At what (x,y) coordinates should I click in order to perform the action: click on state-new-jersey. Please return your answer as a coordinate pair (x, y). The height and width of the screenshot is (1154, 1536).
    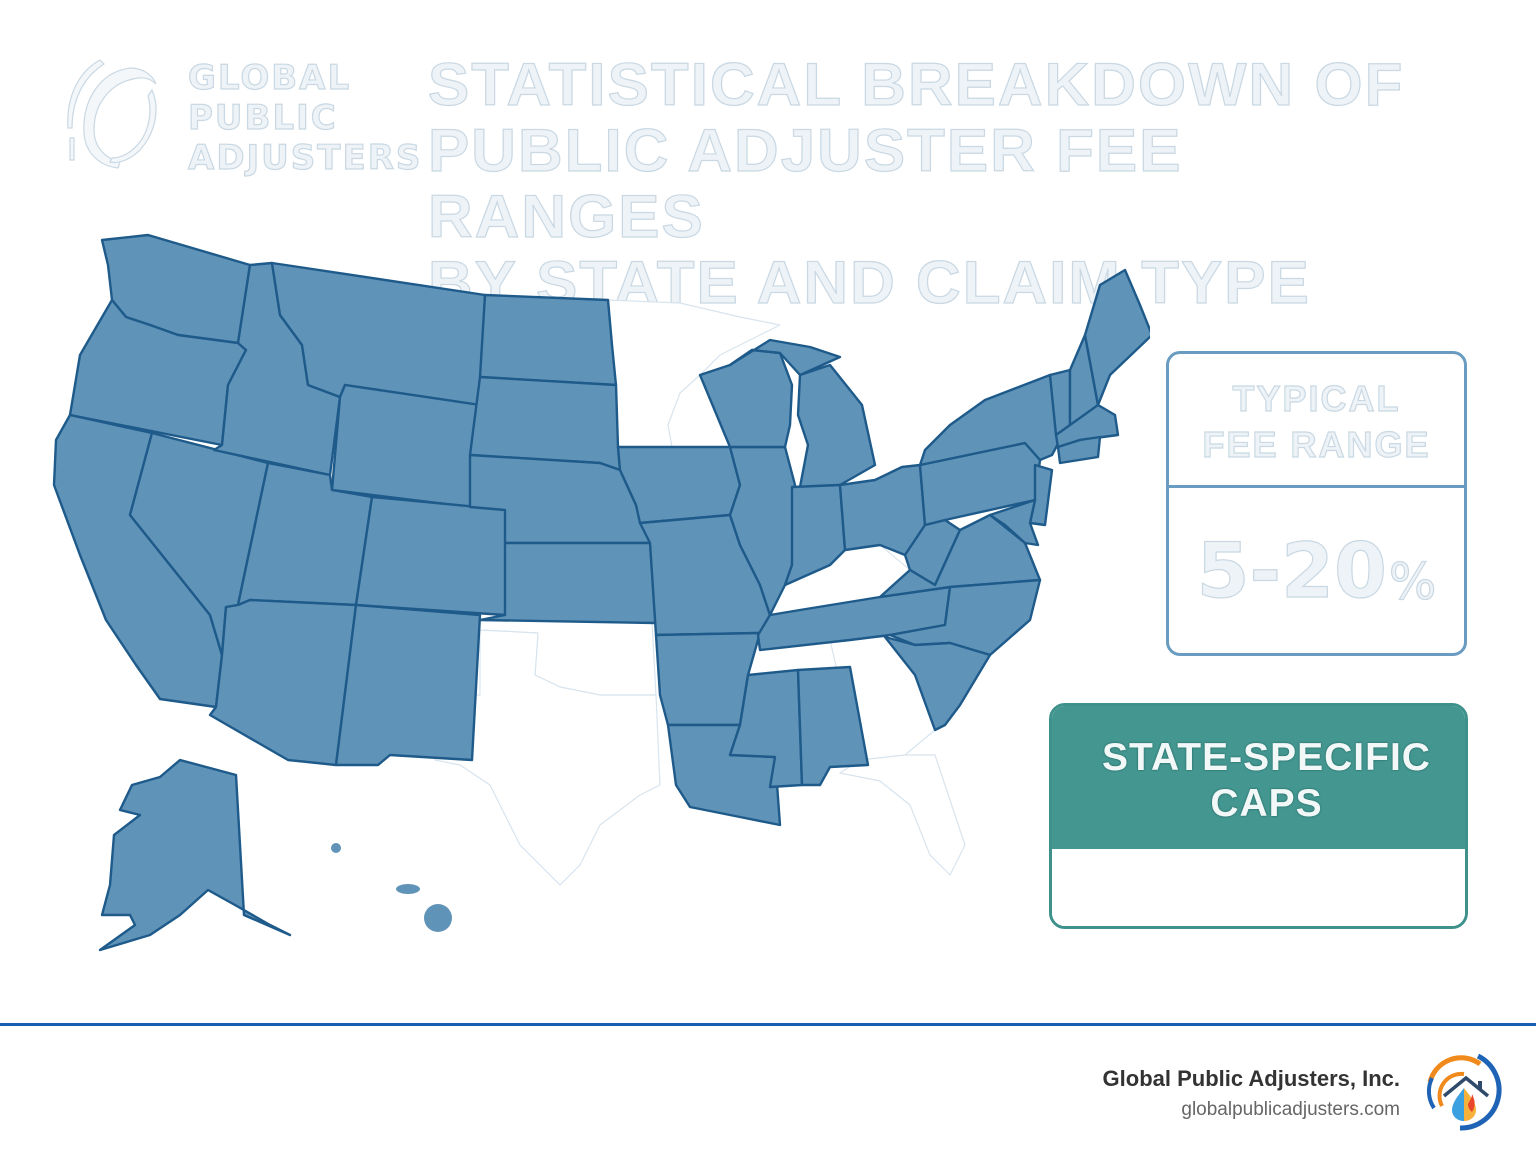
    Looking at the image, I should click on (1041, 495).